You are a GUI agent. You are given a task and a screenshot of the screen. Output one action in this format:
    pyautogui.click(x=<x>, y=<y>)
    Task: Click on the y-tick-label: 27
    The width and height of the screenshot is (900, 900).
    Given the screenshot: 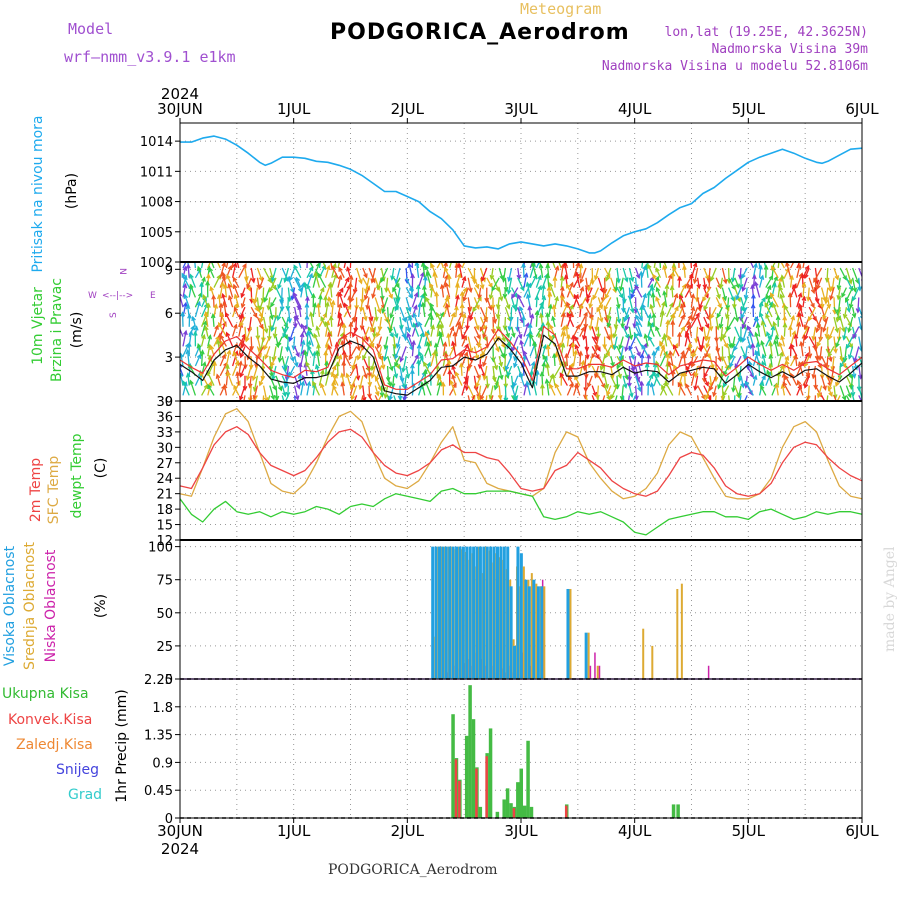 What is the action you would take?
    pyautogui.click(x=164, y=464)
    